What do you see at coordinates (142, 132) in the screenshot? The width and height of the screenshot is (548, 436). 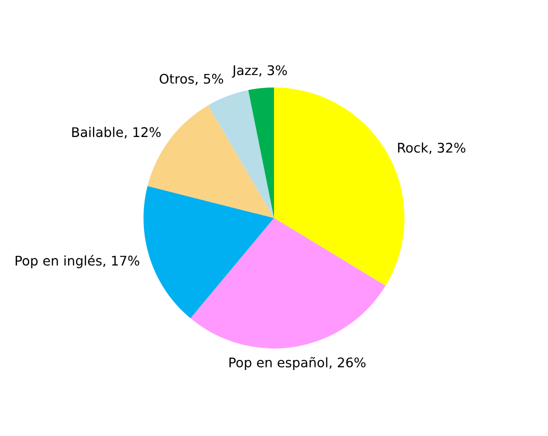 I see `data-label: , 12%` at bounding box center [142, 132].